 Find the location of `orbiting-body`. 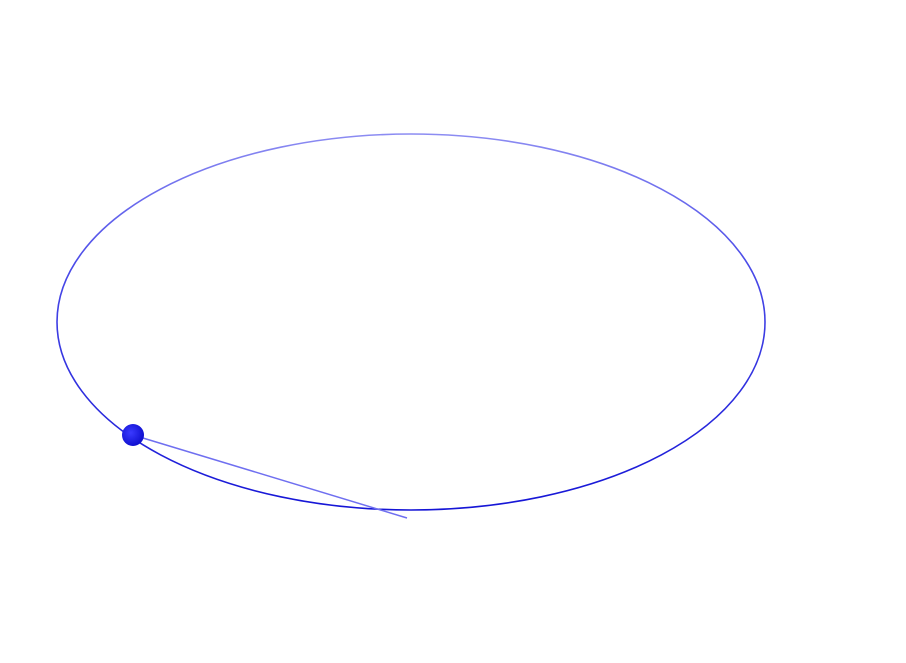

orbiting-body is located at coordinates (133, 435).